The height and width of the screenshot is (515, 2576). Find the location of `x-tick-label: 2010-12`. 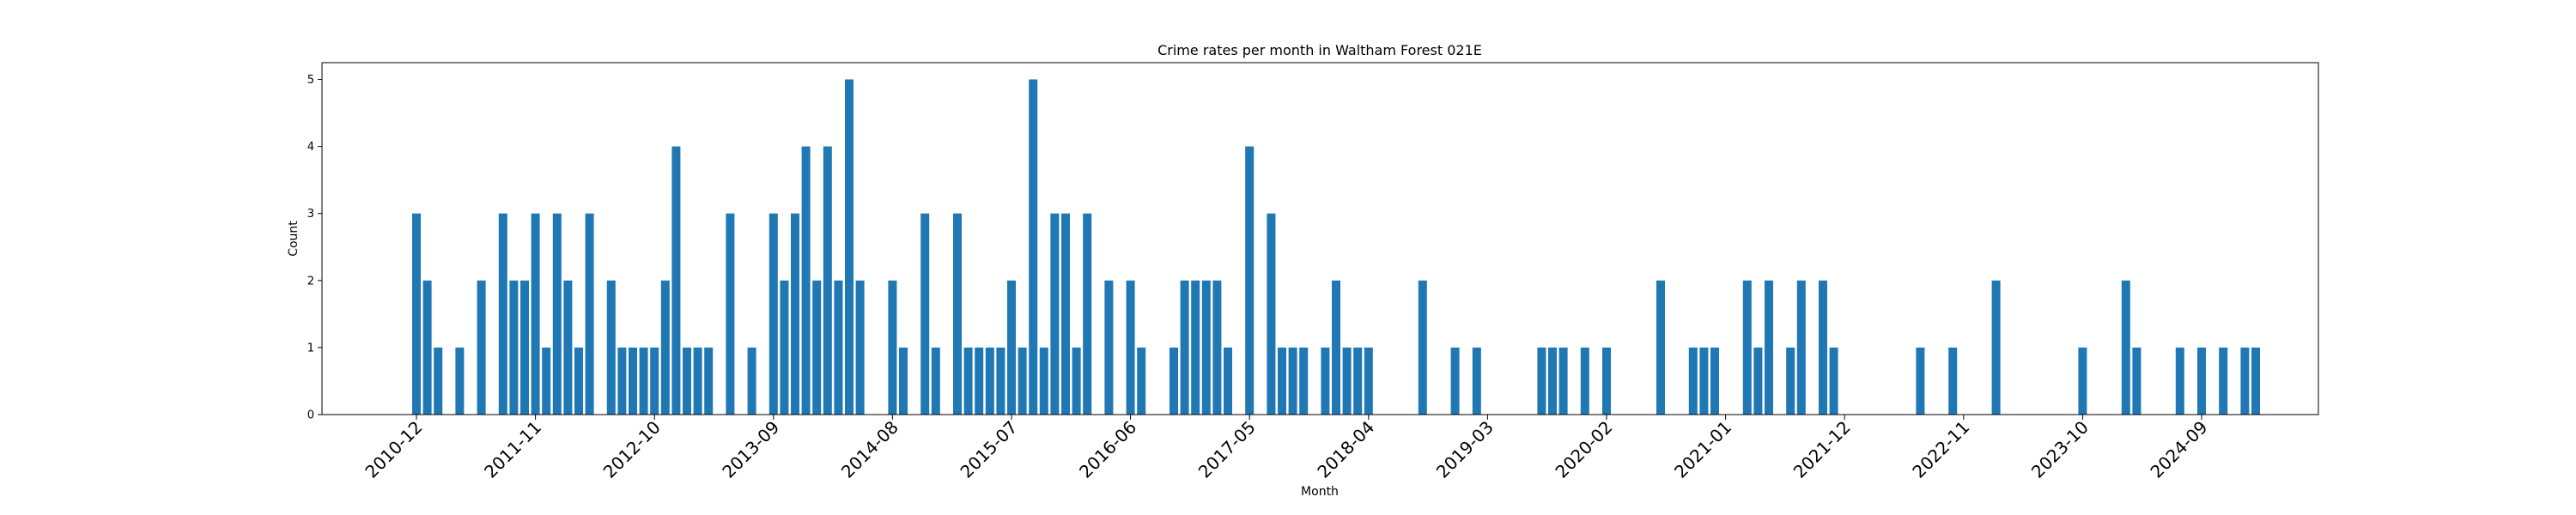

x-tick-label: 2010-12 is located at coordinates (393, 449).